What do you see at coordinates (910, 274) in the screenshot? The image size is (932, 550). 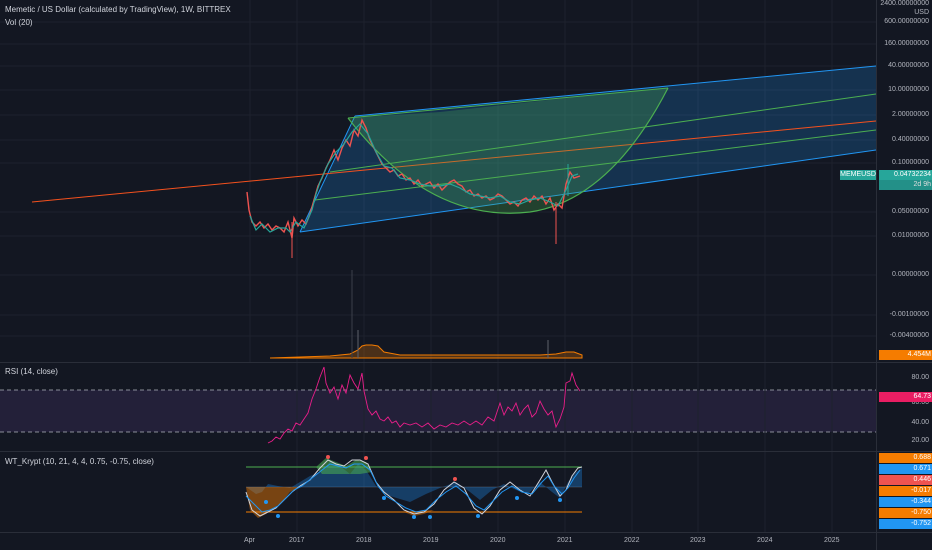 I see `price-axis-label: 0.00000000` at bounding box center [910, 274].